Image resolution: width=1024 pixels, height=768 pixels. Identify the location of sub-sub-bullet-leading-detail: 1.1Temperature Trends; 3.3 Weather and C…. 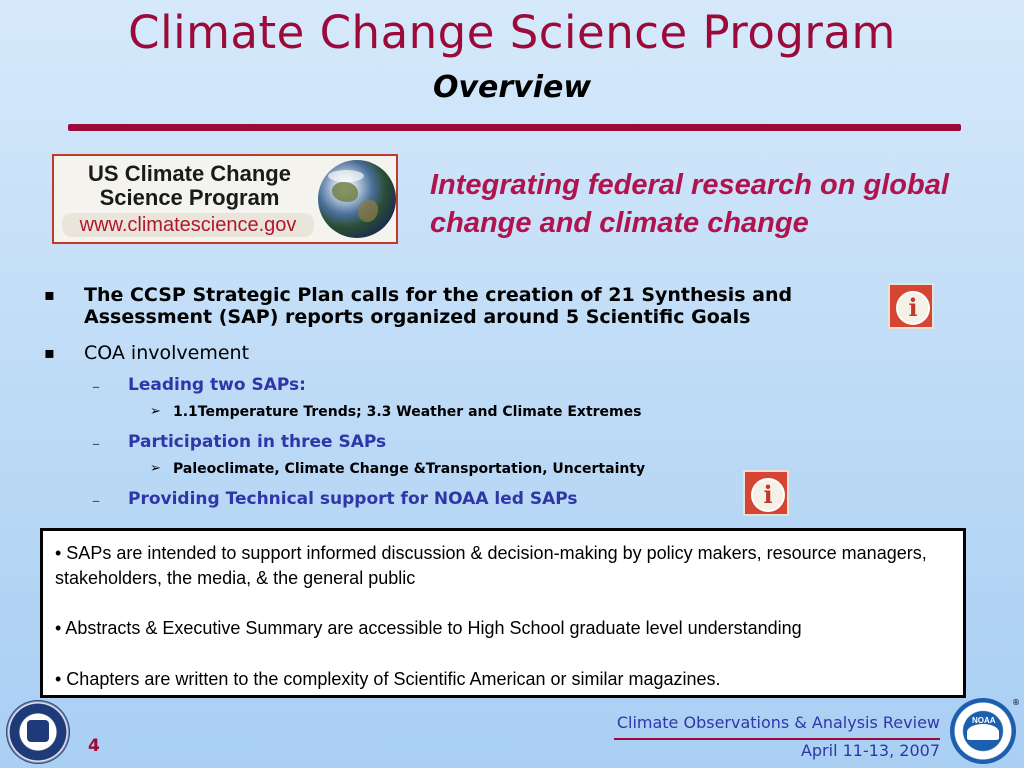
(407, 412).